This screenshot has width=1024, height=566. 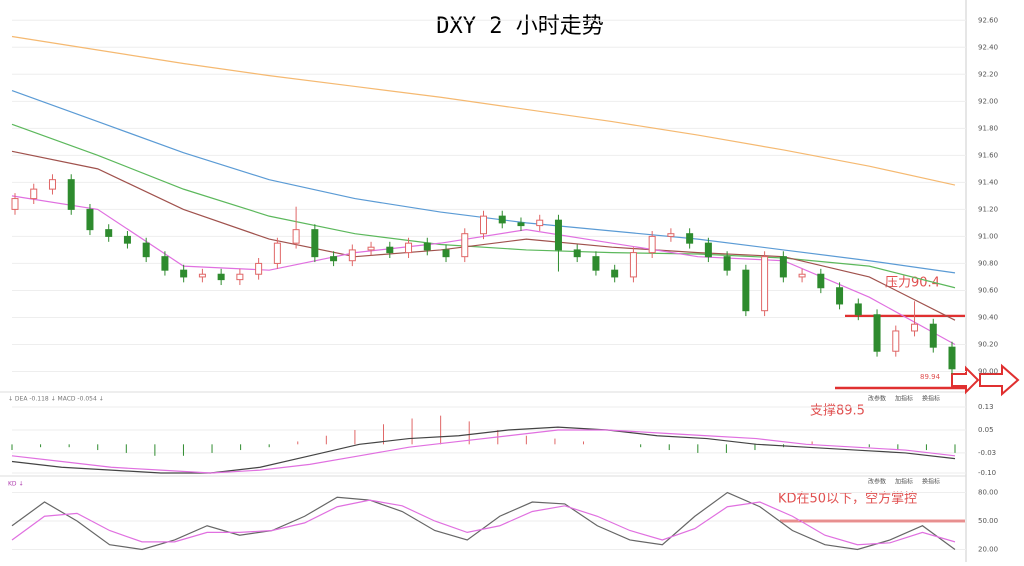 What do you see at coordinates (986, 407) in the screenshot?
I see `y-tick-label: 0.13` at bounding box center [986, 407].